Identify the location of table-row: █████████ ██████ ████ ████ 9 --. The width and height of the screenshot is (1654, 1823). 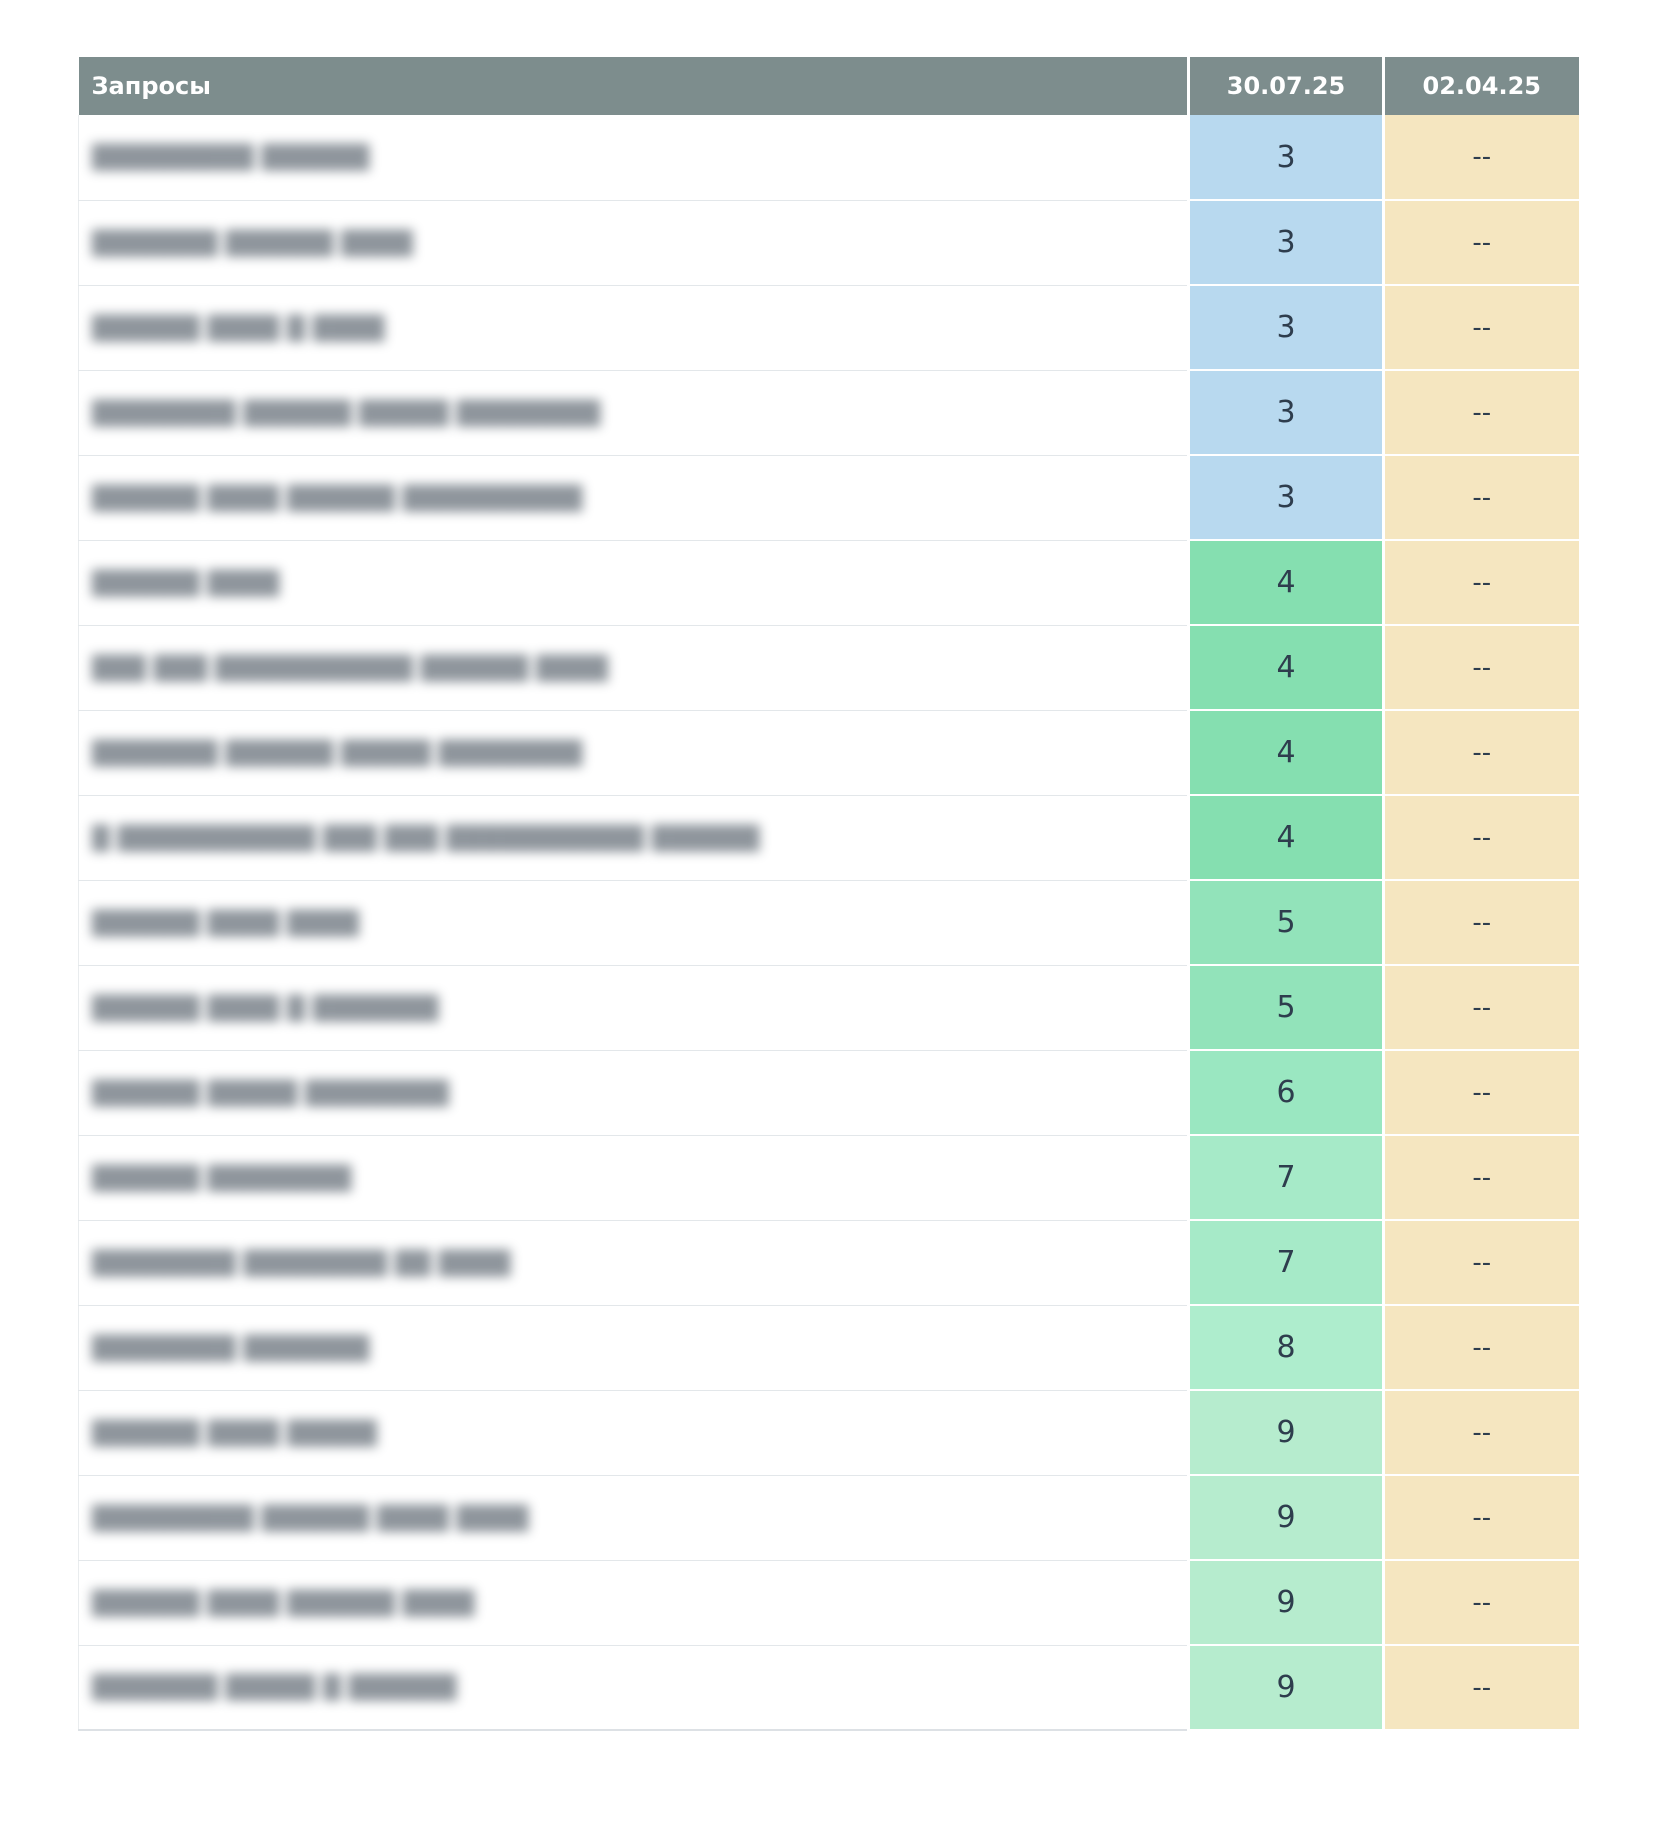
(828, 1518).